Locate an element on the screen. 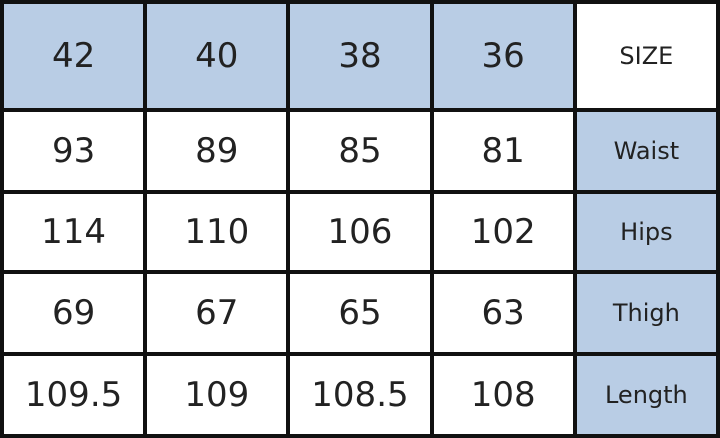 Image resolution: width=720 pixels, height=438 pixels. value-cell: 114 is located at coordinates (74, 232).